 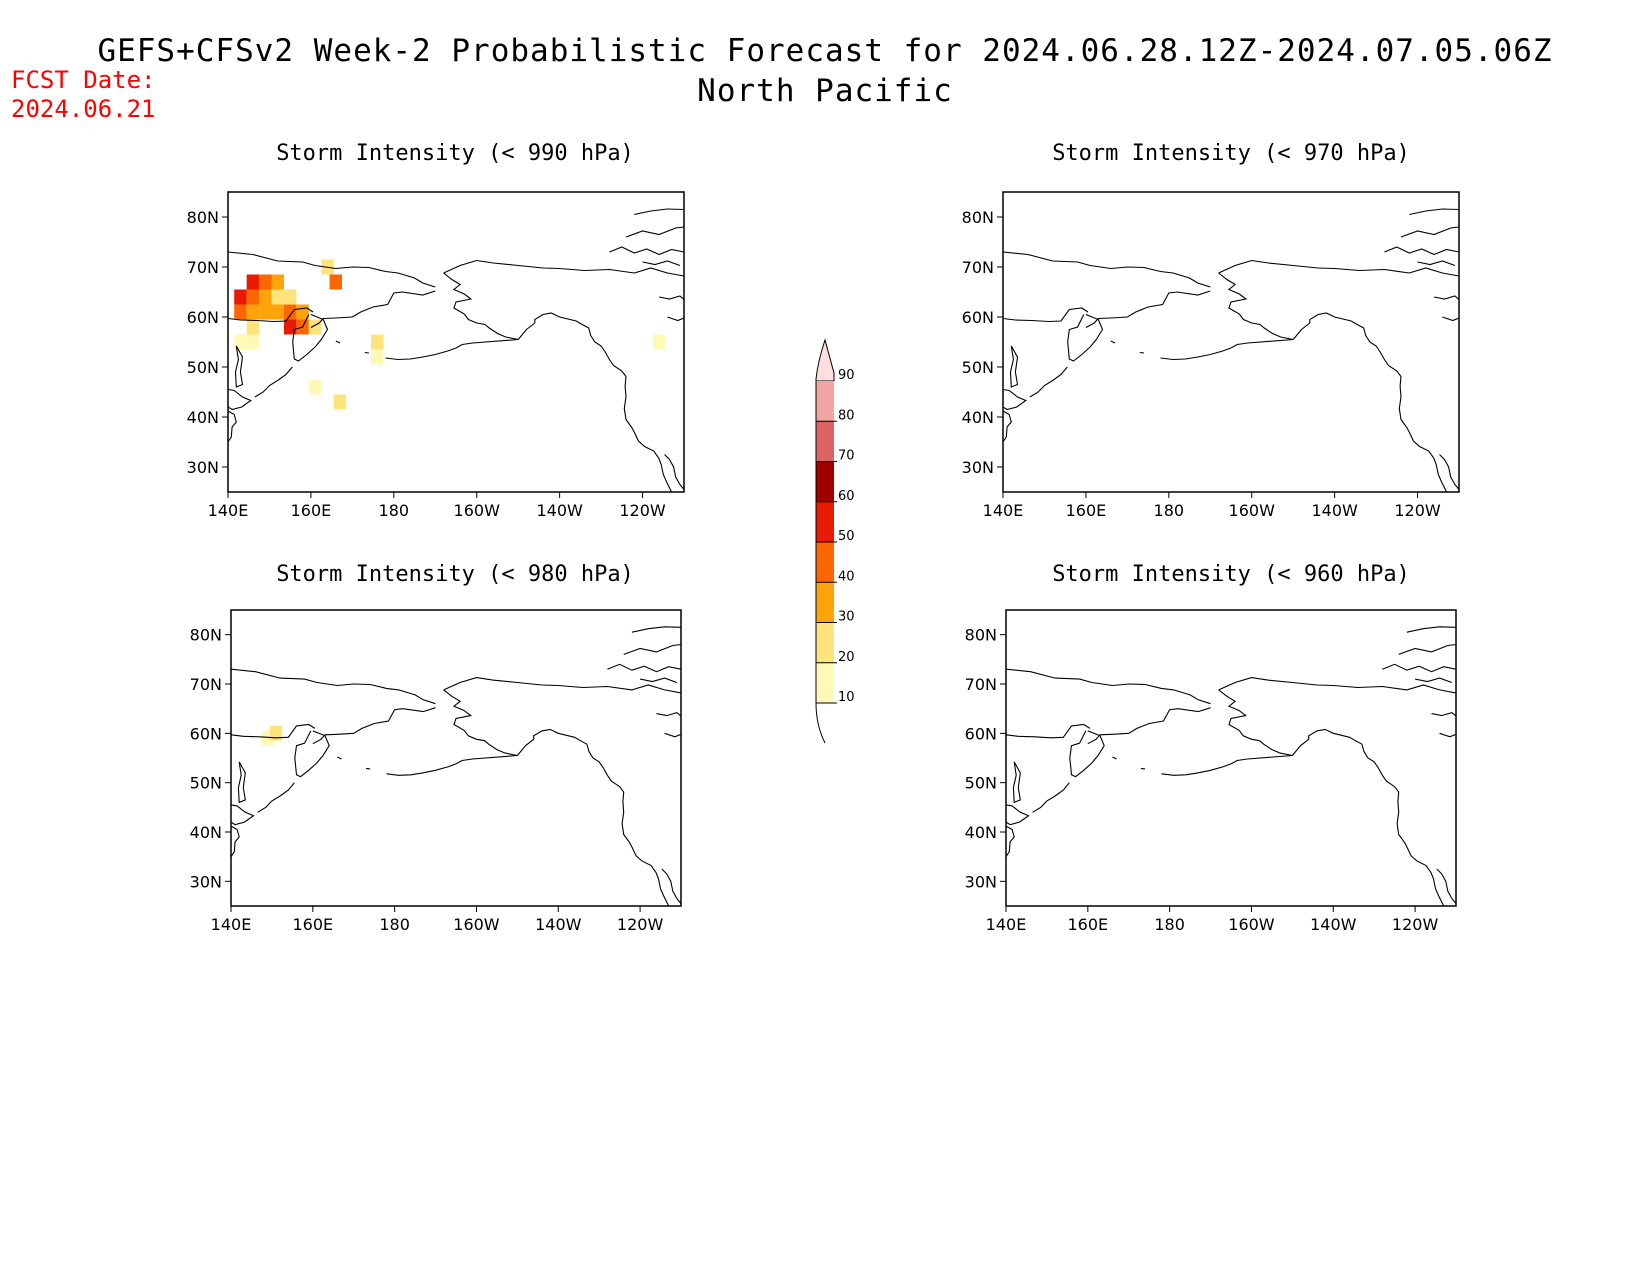 I want to click on colorbar-lower-tail, so click(x=820, y=723).